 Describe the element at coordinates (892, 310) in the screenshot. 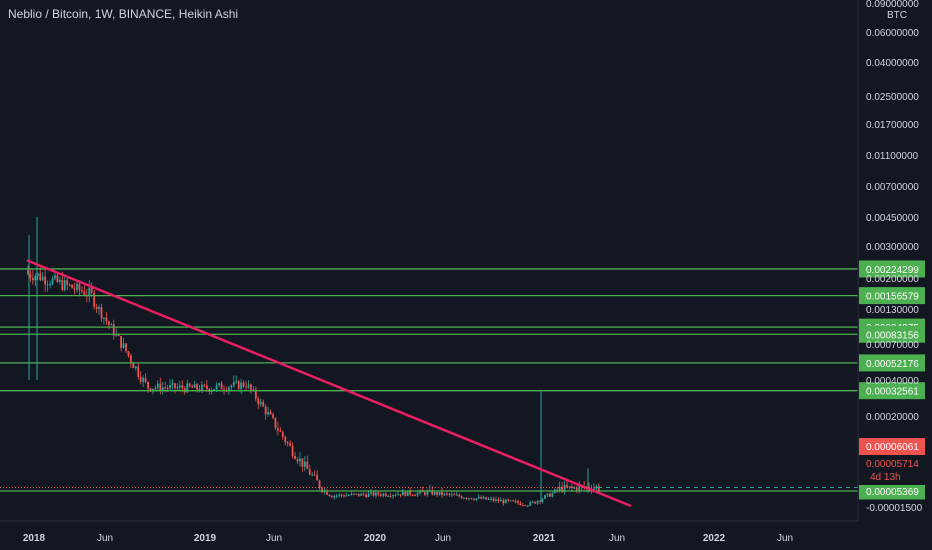

I see `y-tick-label: 0.00130000` at that location.